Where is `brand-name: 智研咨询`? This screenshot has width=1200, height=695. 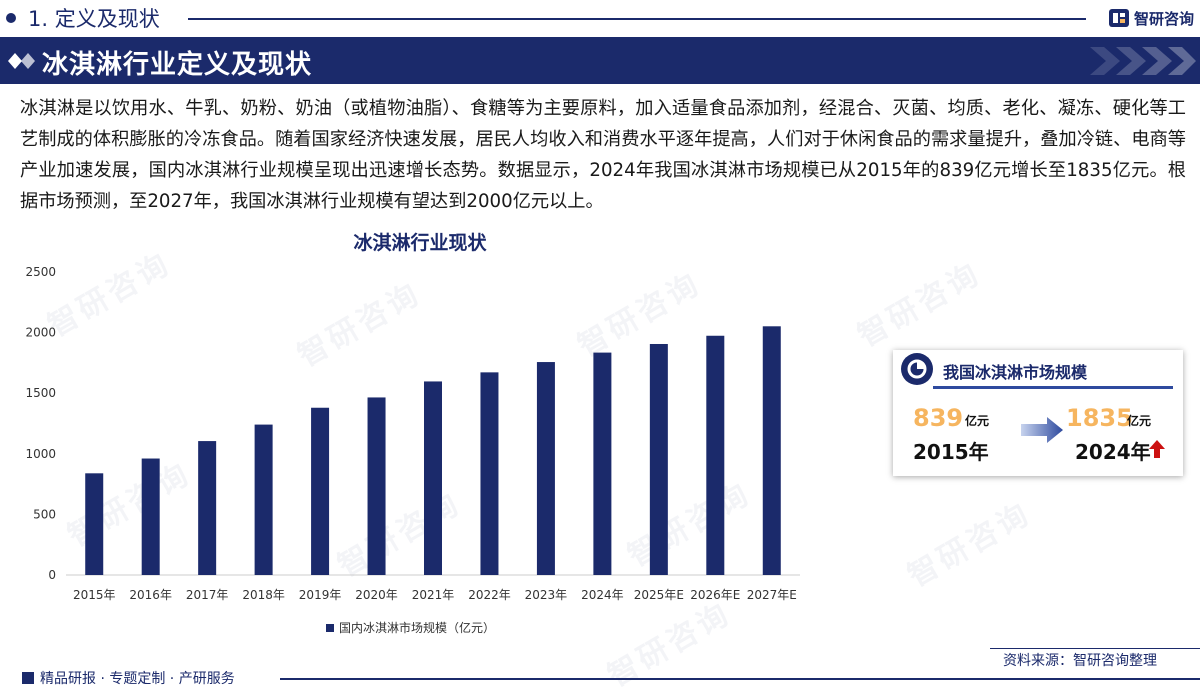
brand-name: 智研咨询 is located at coordinates (1164, 18).